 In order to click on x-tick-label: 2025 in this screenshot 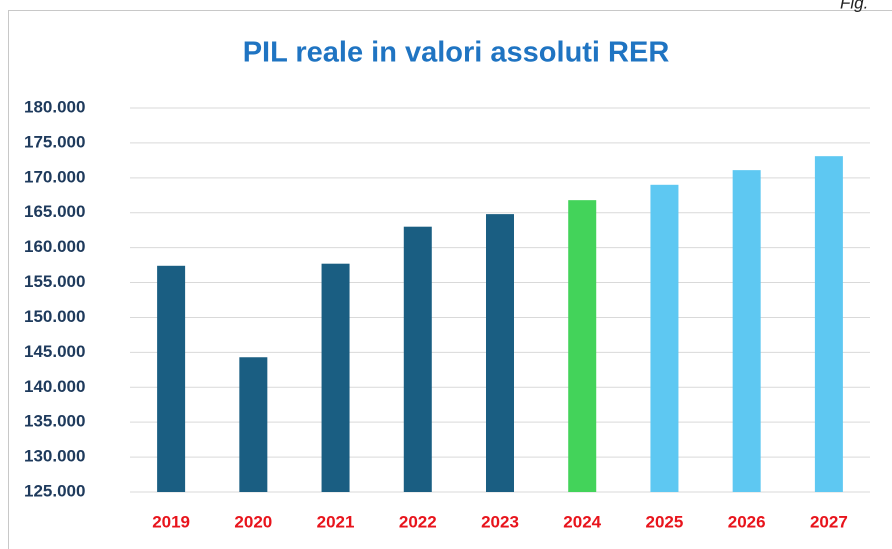, I will do `click(665, 521)`.